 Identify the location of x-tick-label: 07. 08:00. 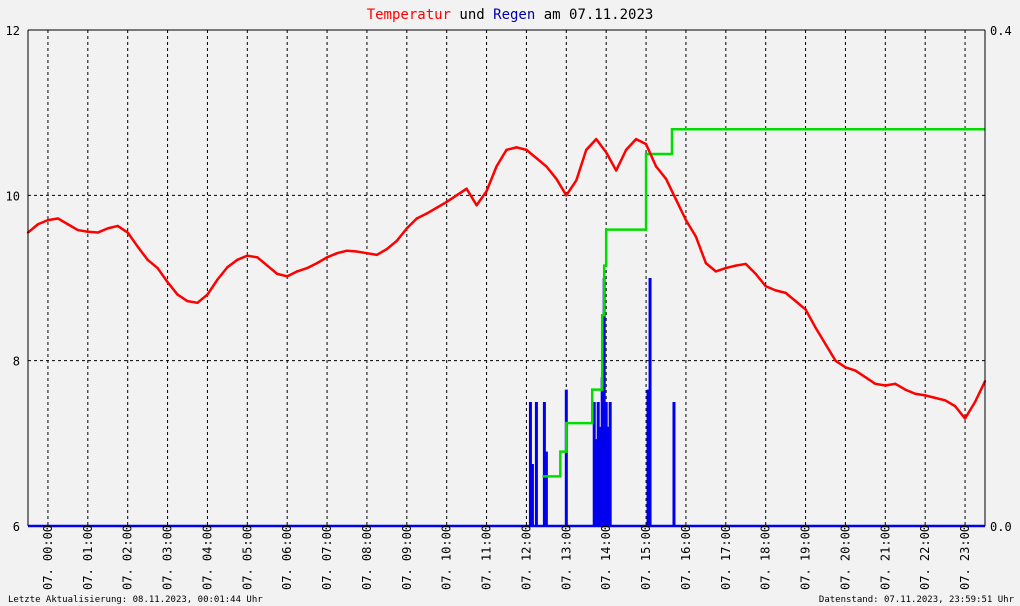
(367, 557).